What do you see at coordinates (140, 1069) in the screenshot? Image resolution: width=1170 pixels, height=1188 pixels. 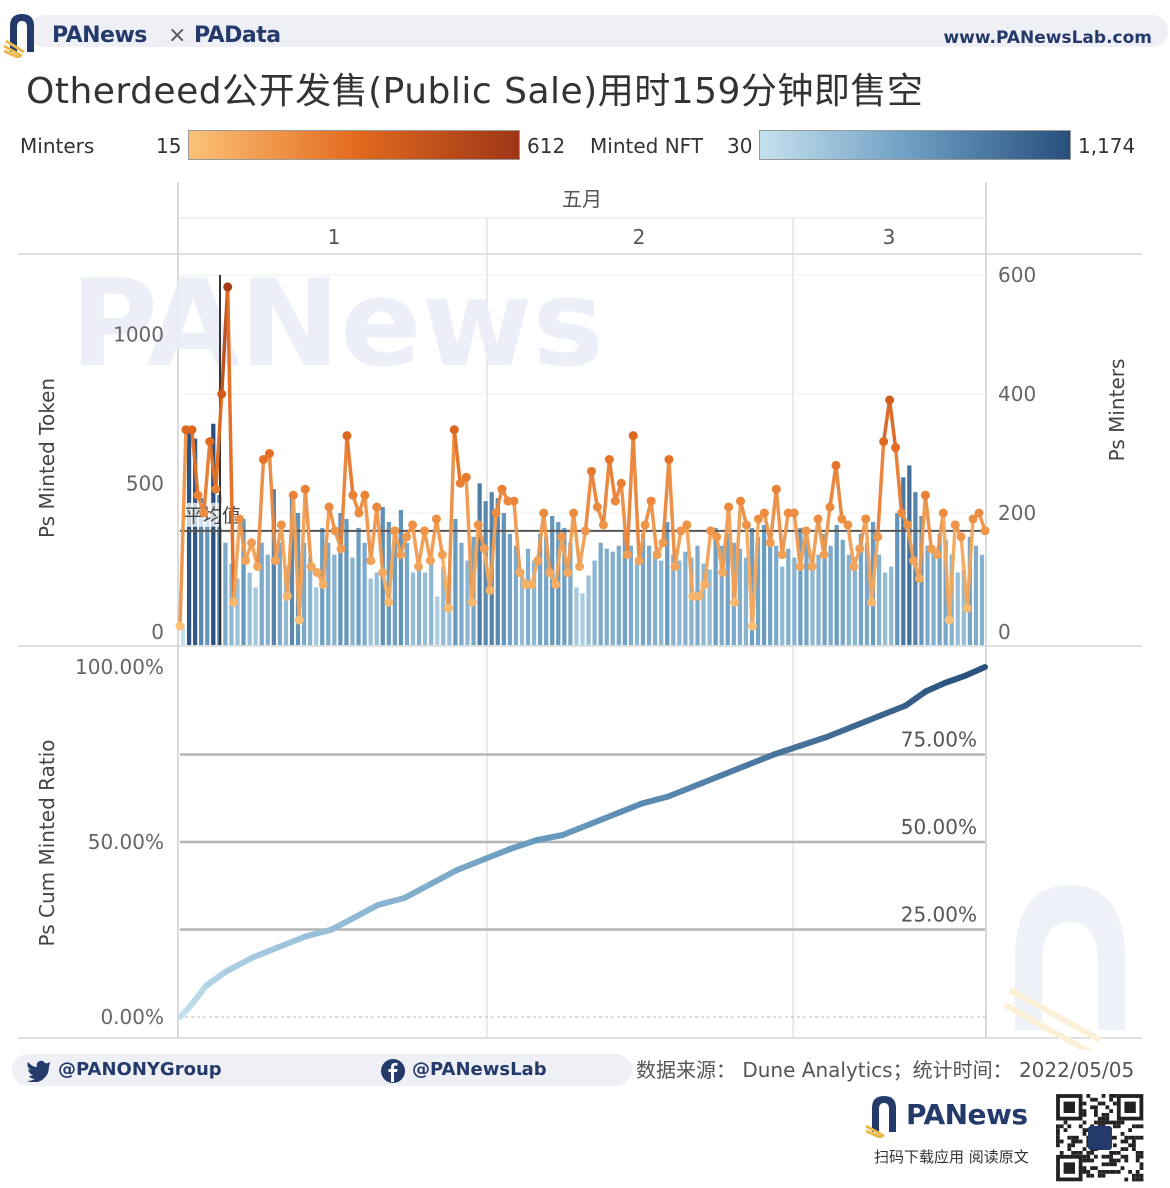 I see `twitter-handle: @PANONYGroup` at bounding box center [140, 1069].